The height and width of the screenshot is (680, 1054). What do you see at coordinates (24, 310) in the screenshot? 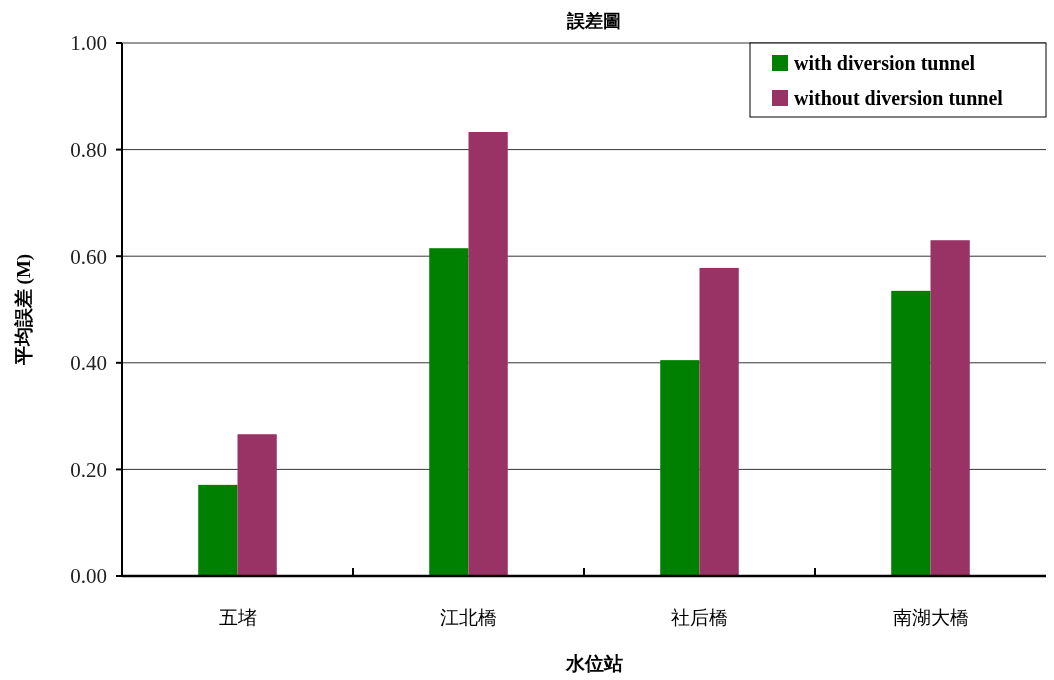
I see `y-axis-title: 平均誤差 (M)` at bounding box center [24, 310].